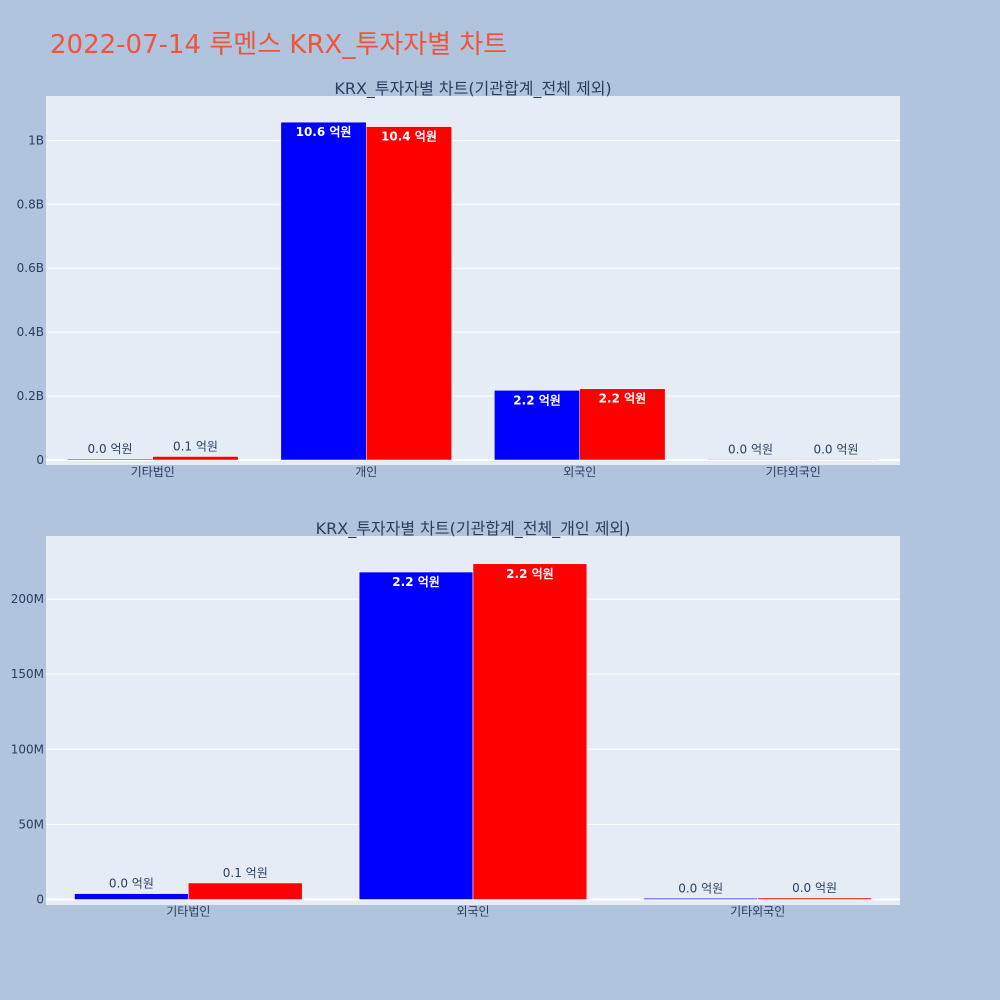  Describe the element at coordinates (473, 529) in the screenshot. I see `chart2-title: KRX_투자자별 차트(기관합계_전체_개인 제외)` at that location.